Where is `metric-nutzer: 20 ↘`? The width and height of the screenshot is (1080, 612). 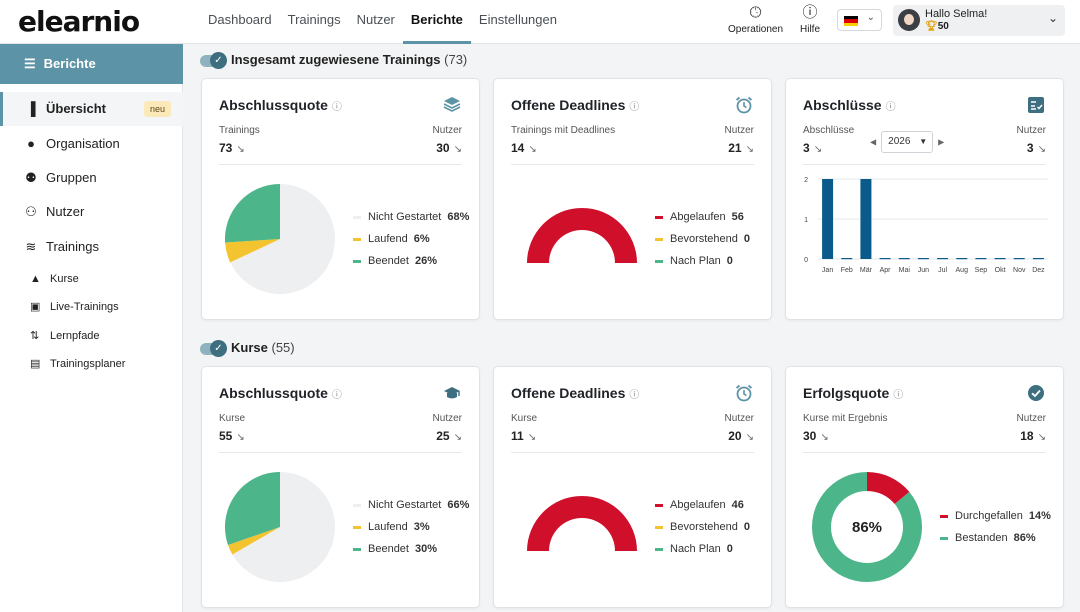 metric-nutzer: 20 ↘ is located at coordinates (741, 436).